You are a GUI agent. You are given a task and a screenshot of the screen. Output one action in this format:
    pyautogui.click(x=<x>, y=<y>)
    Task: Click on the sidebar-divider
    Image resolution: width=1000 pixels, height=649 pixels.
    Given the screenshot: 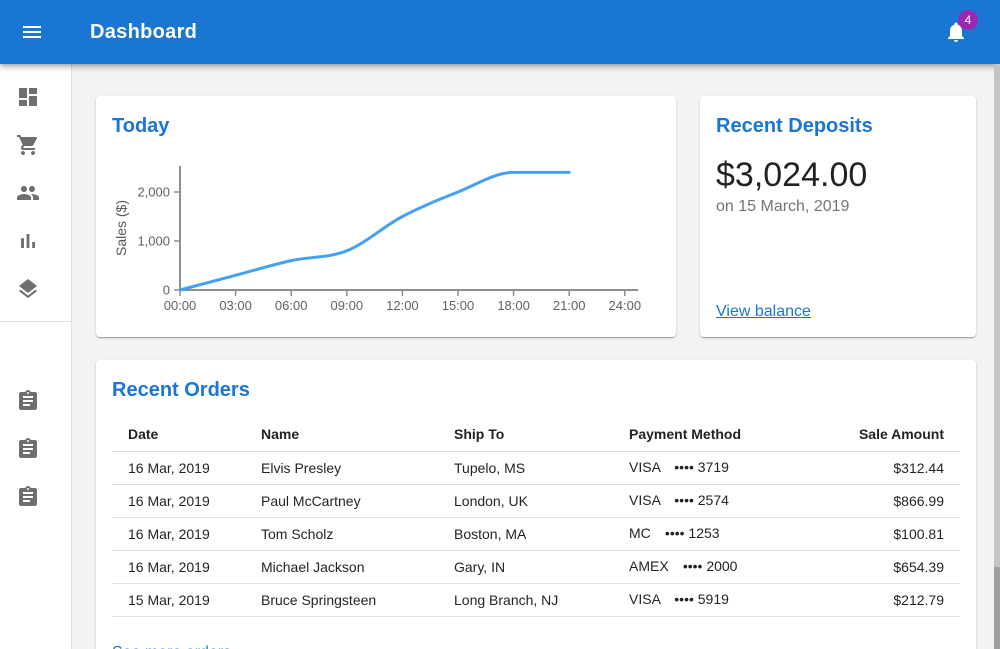 What is the action you would take?
    pyautogui.click(x=35, y=321)
    